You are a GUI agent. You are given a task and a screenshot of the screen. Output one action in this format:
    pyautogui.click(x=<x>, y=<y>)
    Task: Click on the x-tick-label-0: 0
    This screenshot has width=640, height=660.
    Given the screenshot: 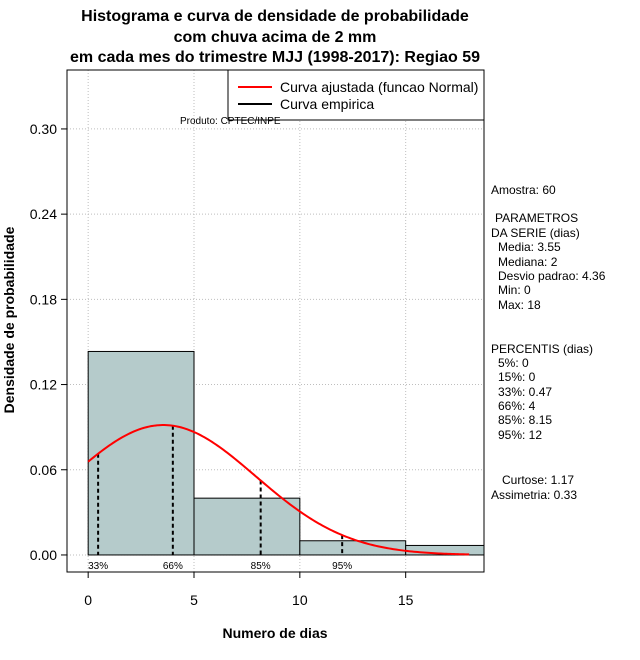 What is the action you would take?
    pyautogui.click(x=88, y=600)
    